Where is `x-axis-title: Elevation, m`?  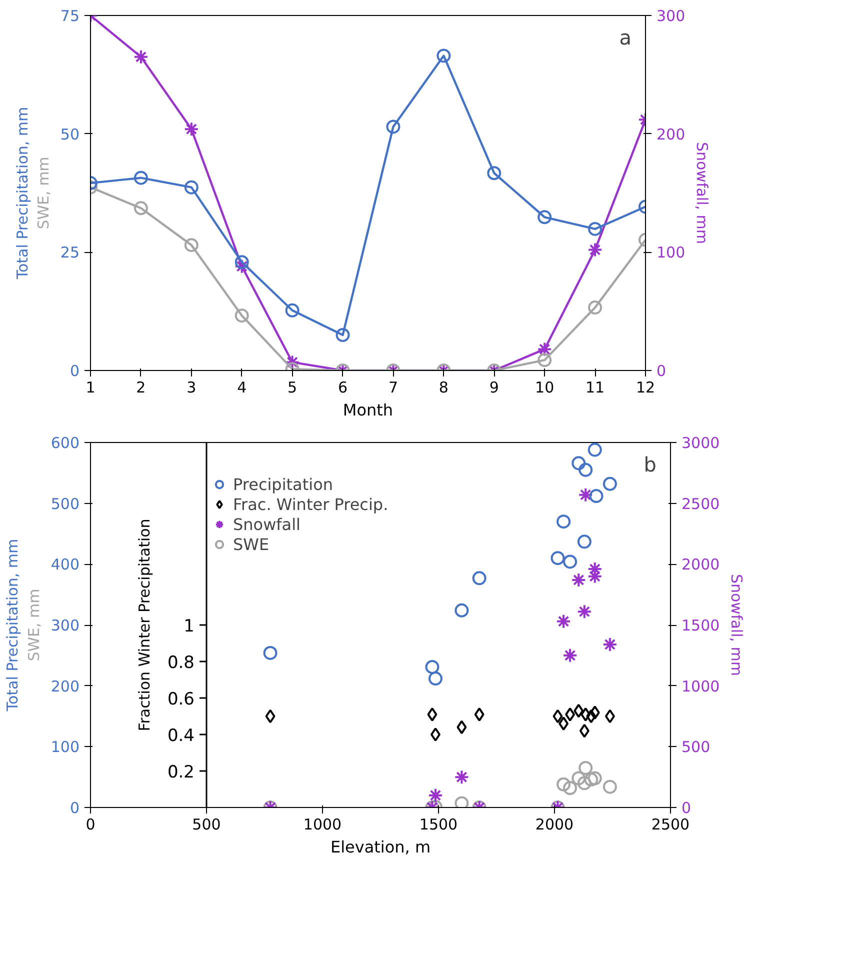
x-axis-title: Elevation, m is located at coordinates (380, 847).